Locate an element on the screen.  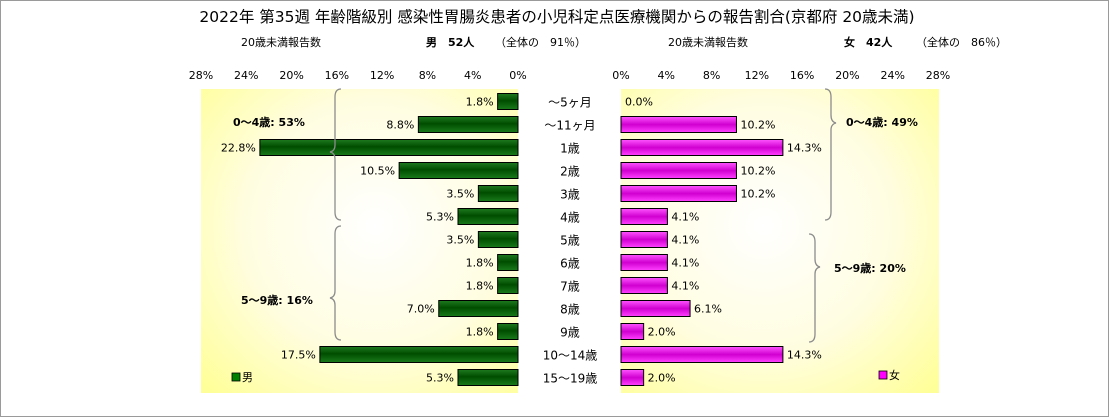
category-label: 5歳 is located at coordinates (570, 241).